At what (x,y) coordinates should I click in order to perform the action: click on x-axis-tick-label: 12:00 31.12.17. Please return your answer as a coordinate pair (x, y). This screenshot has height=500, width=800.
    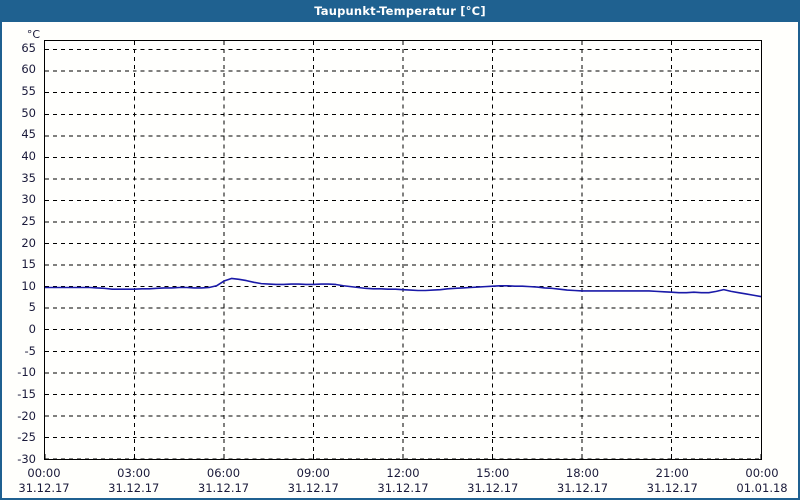
    Looking at the image, I should click on (402, 481).